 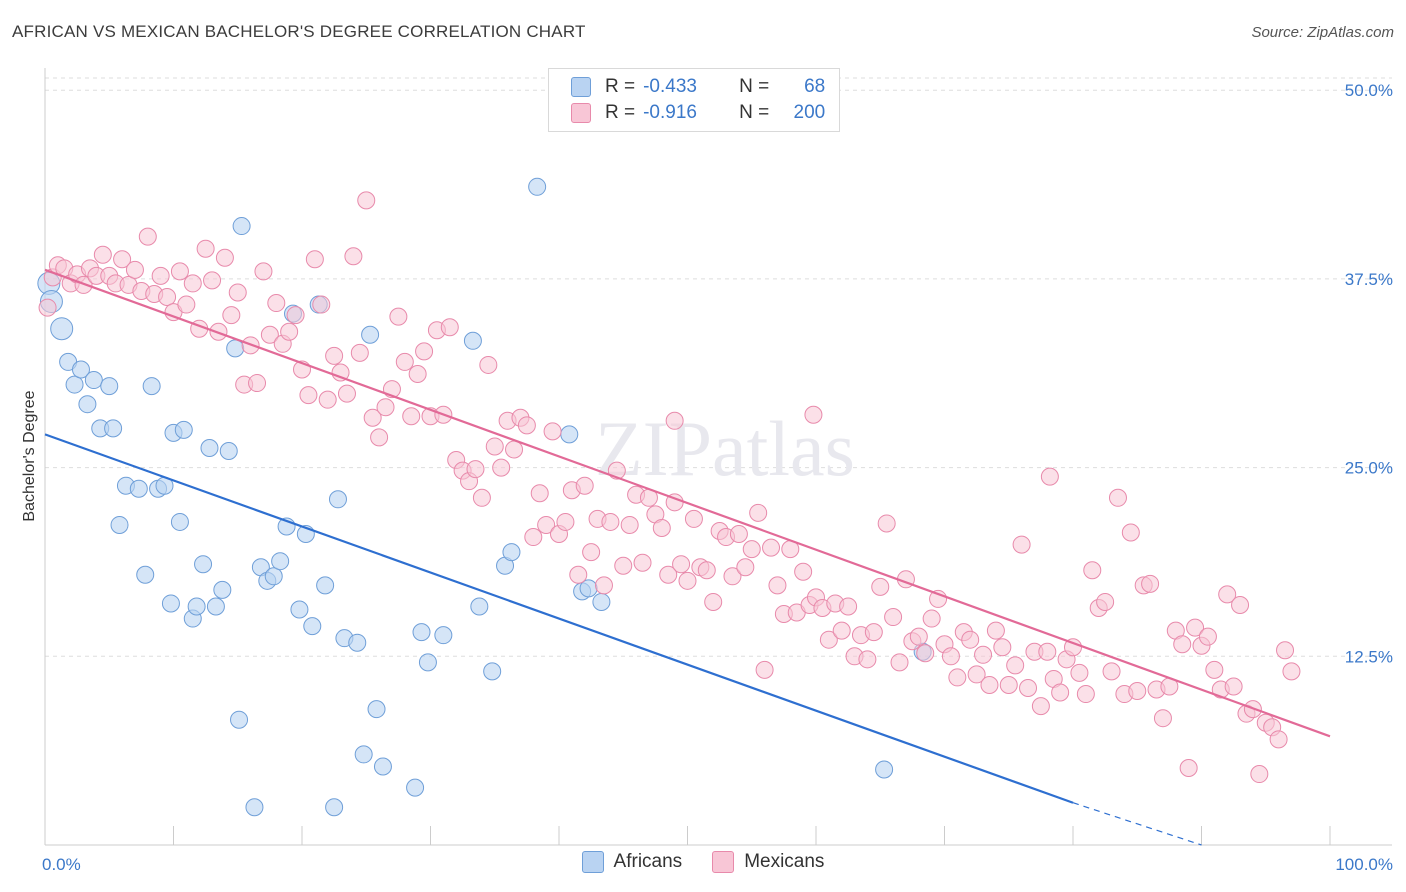 I want to click on r-label: R =, so click(x=620, y=112).